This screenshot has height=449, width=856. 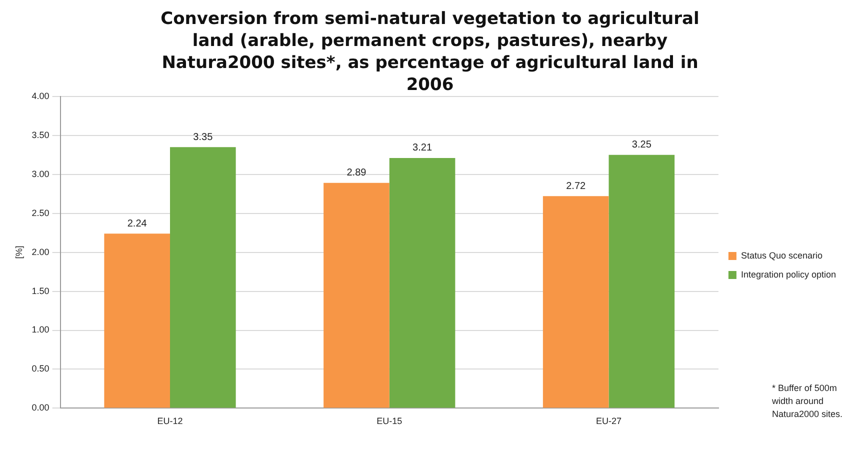 What do you see at coordinates (788, 274) in the screenshot?
I see `legend-label: Integration policy option` at bounding box center [788, 274].